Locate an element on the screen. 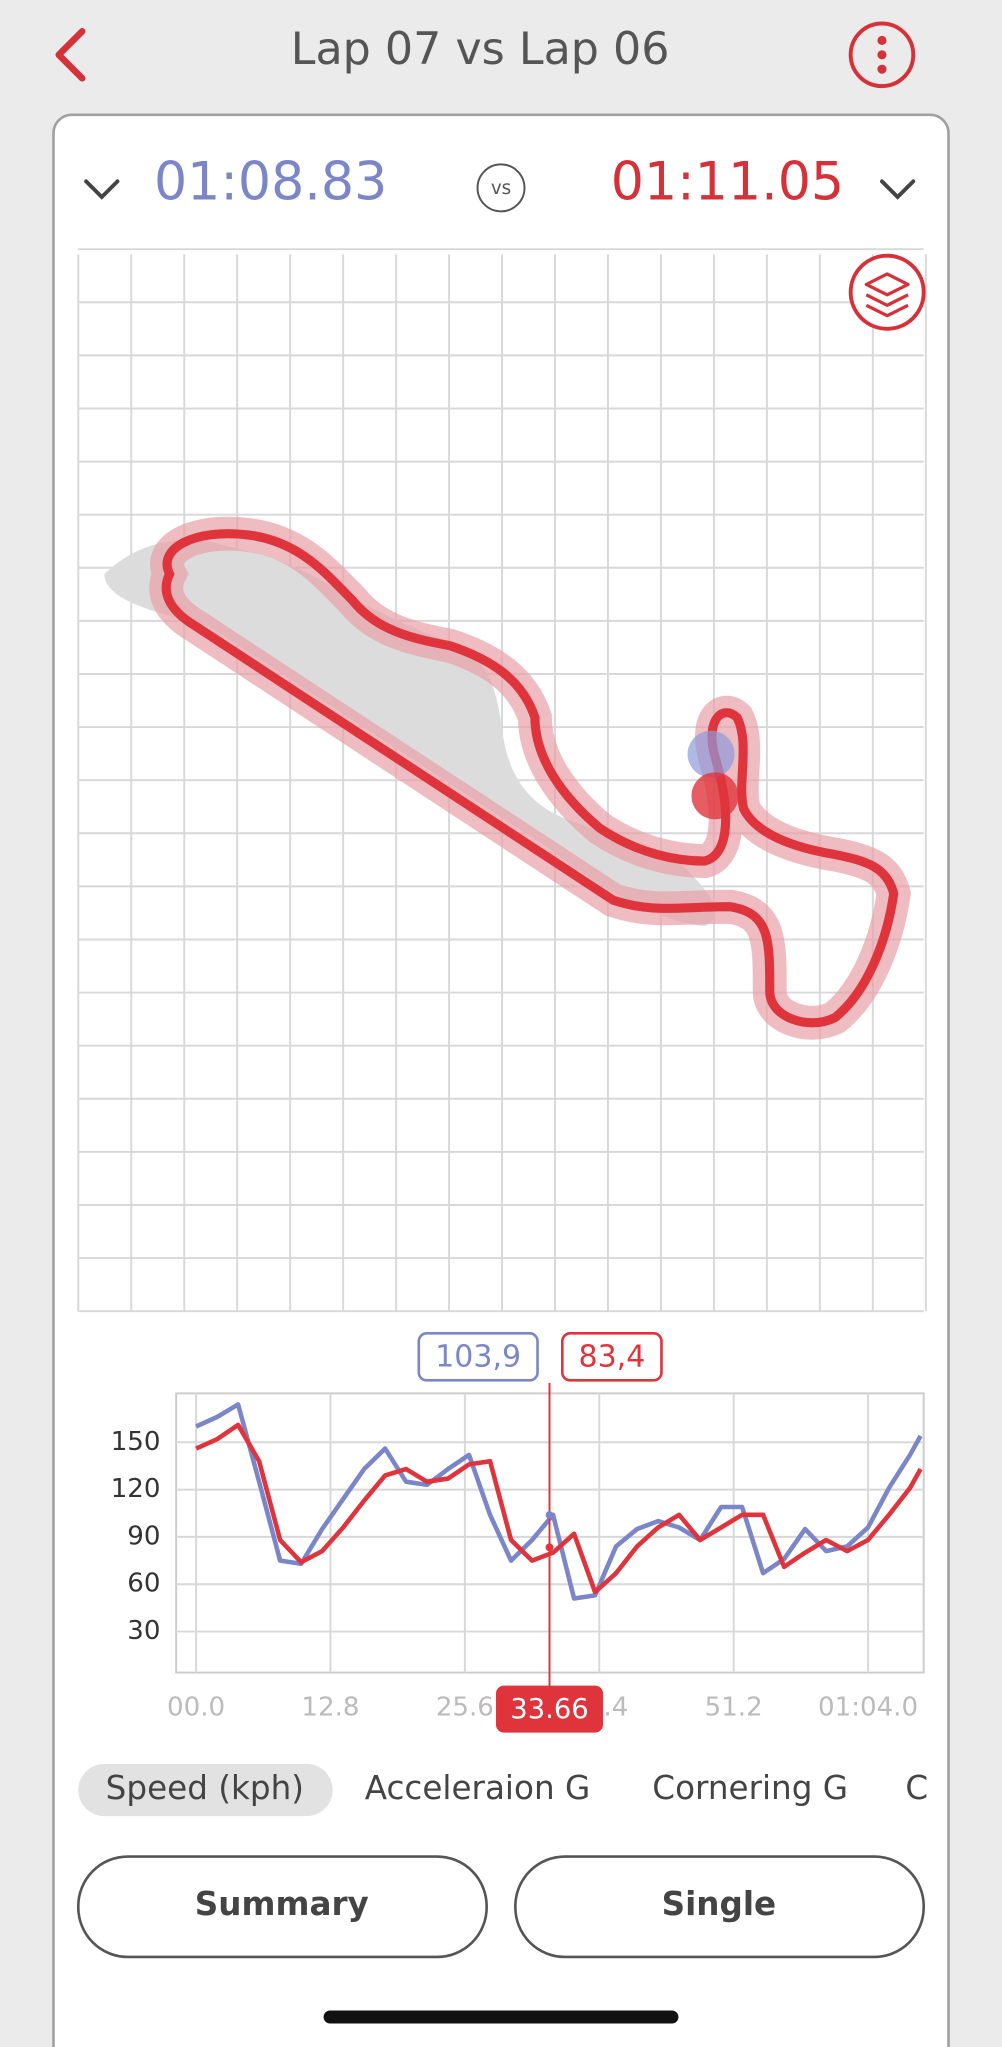  y-tick-label: 60 is located at coordinates (143, 1584).